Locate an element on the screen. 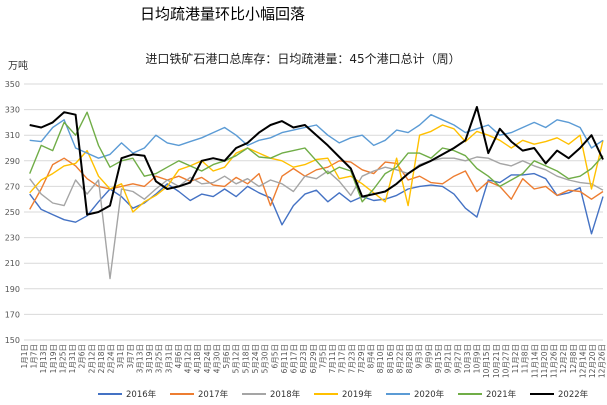 The height and width of the screenshot is (405, 607). x-tick-label: 1月7日 is located at coordinates (33, 356).